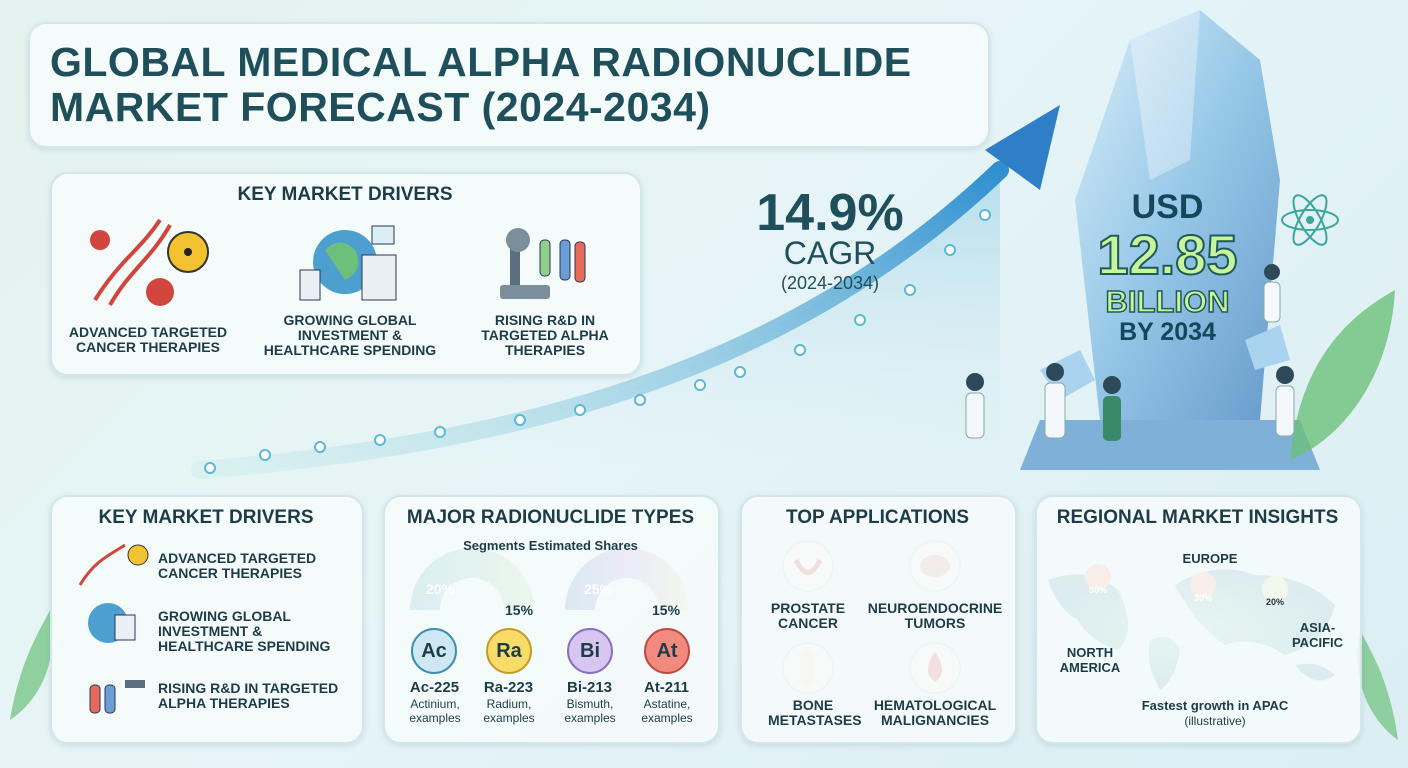 This screenshot has height=768, width=1408. Describe the element at coordinates (550, 545) in the screenshot. I see `types-subheading: Segments Estimated Shares` at that location.